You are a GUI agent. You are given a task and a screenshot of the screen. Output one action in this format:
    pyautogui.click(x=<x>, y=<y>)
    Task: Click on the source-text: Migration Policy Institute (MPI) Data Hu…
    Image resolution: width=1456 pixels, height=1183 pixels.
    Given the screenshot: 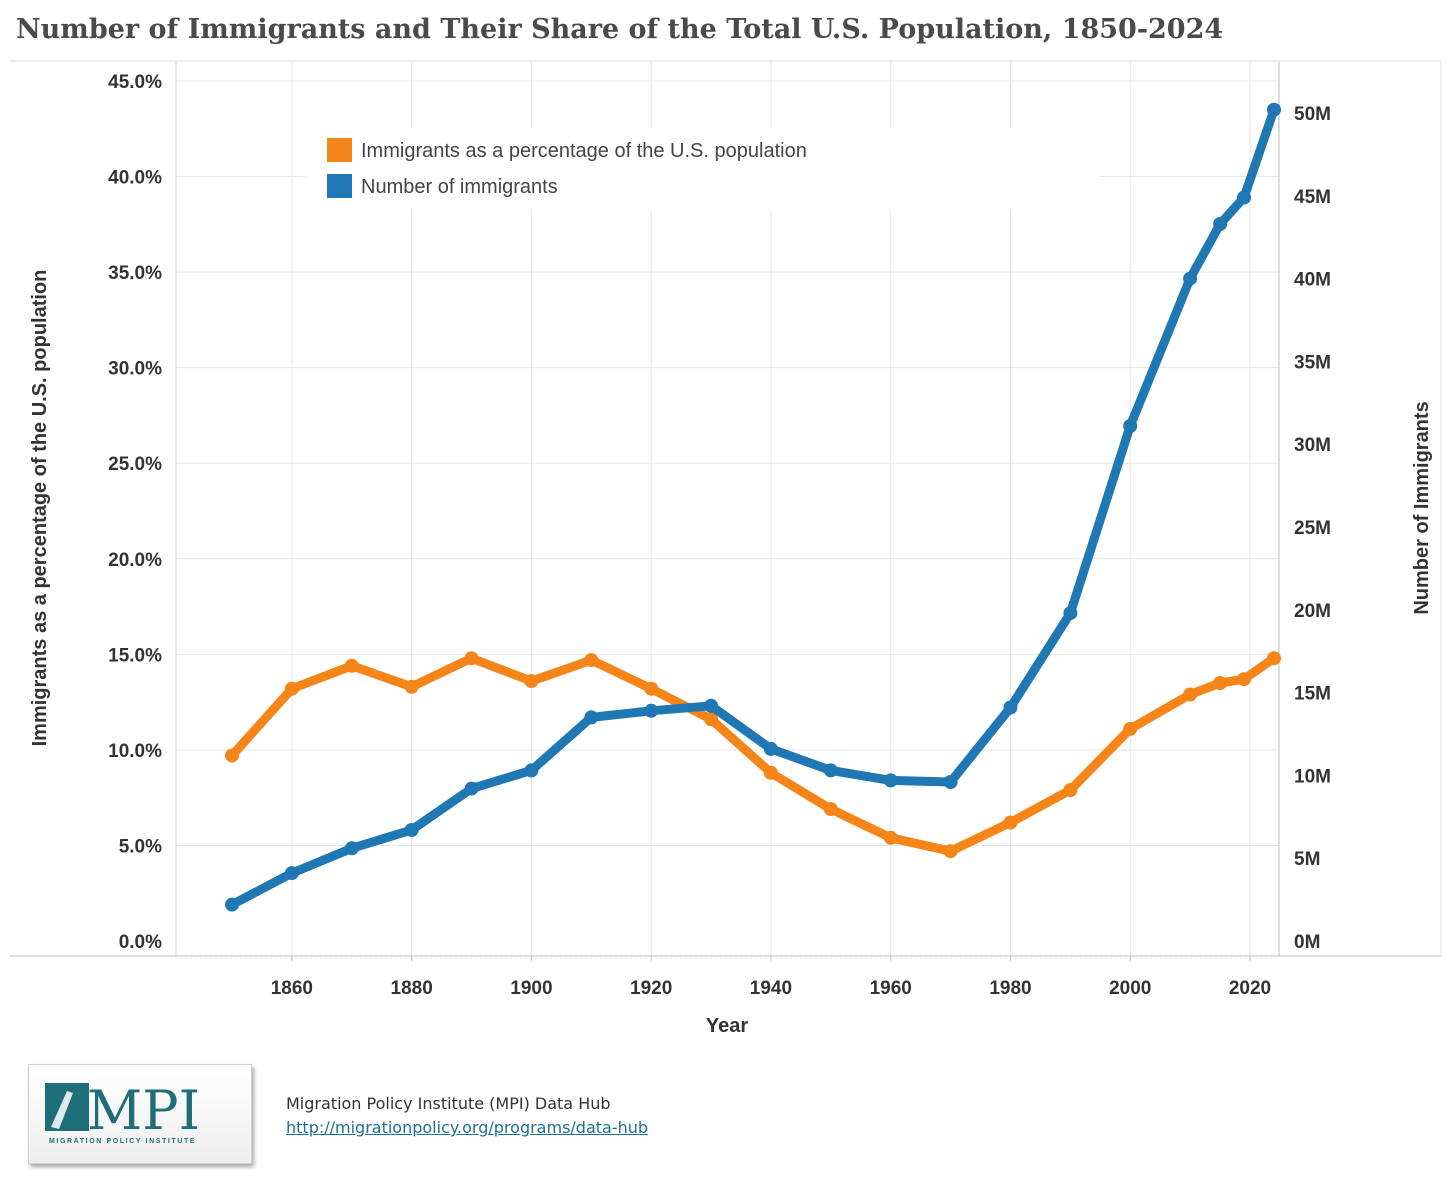 What is the action you would take?
    pyautogui.click(x=448, y=1103)
    